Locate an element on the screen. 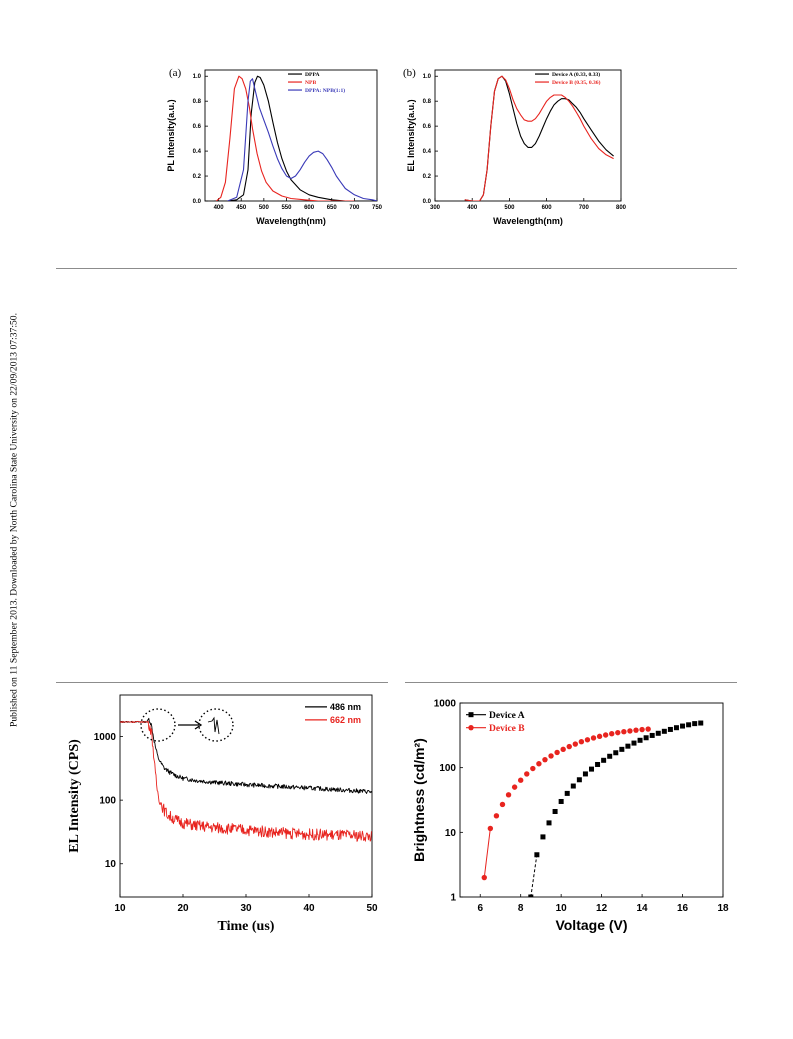 The width and height of the screenshot is (793, 1039). x-tick-label: 50 is located at coordinates (372, 908).